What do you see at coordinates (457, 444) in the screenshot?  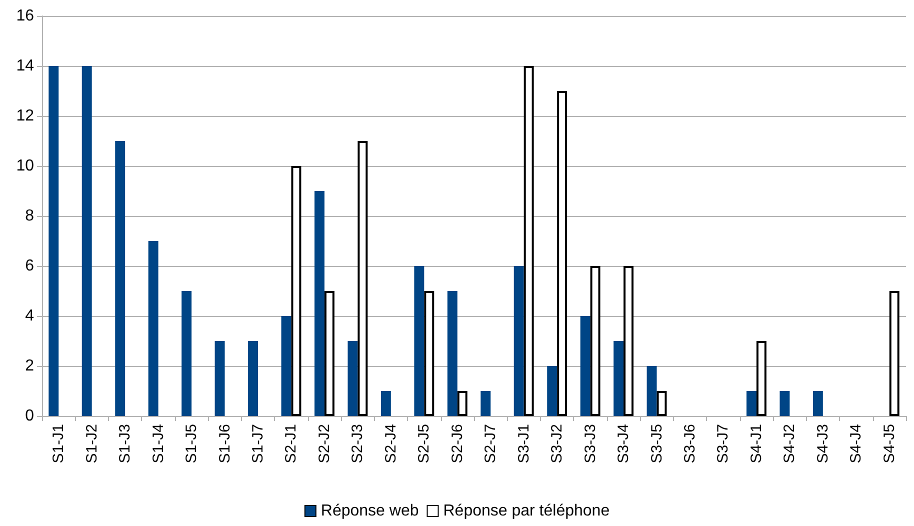 I see `x-tick-label: S2-J6` at bounding box center [457, 444].